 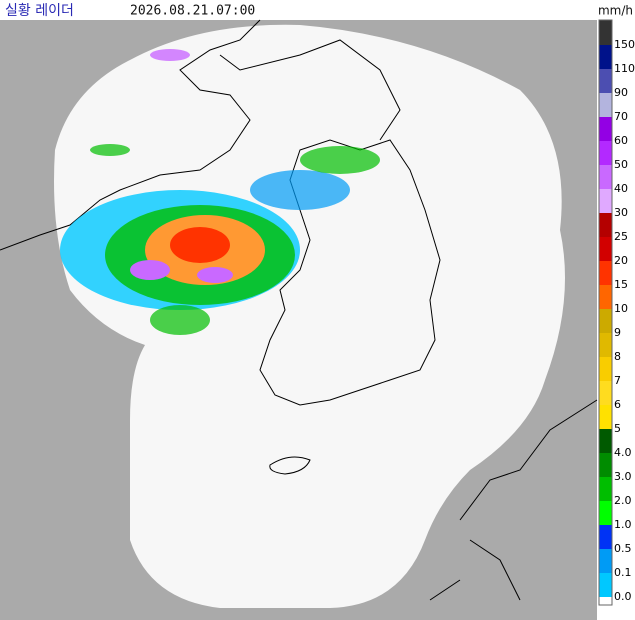 I want to click on title: 실황 레이더, so click(x=39, y=11).